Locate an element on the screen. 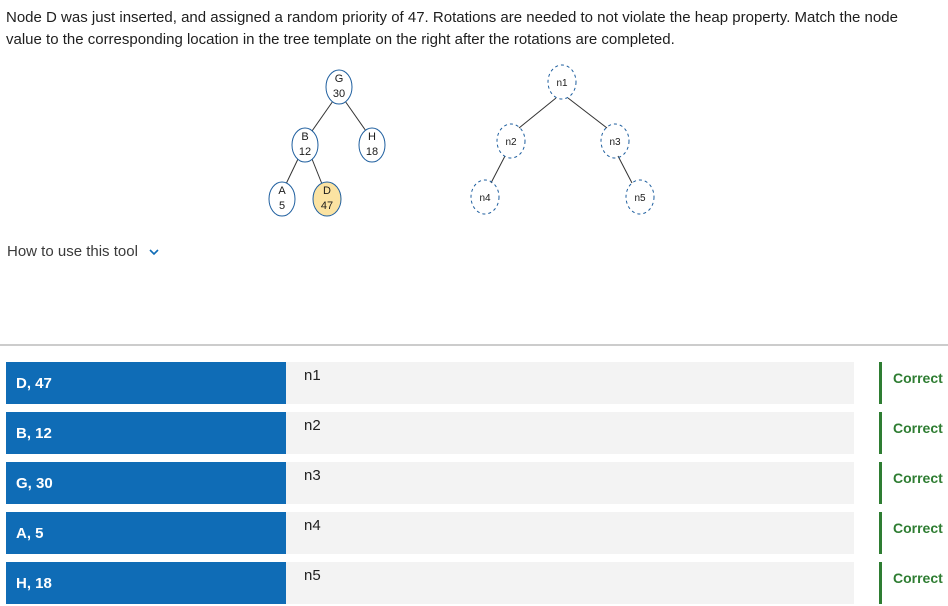 The width and height of the screenshot is (948, 606). source-tree-edges is located at coordinates (326, 142).